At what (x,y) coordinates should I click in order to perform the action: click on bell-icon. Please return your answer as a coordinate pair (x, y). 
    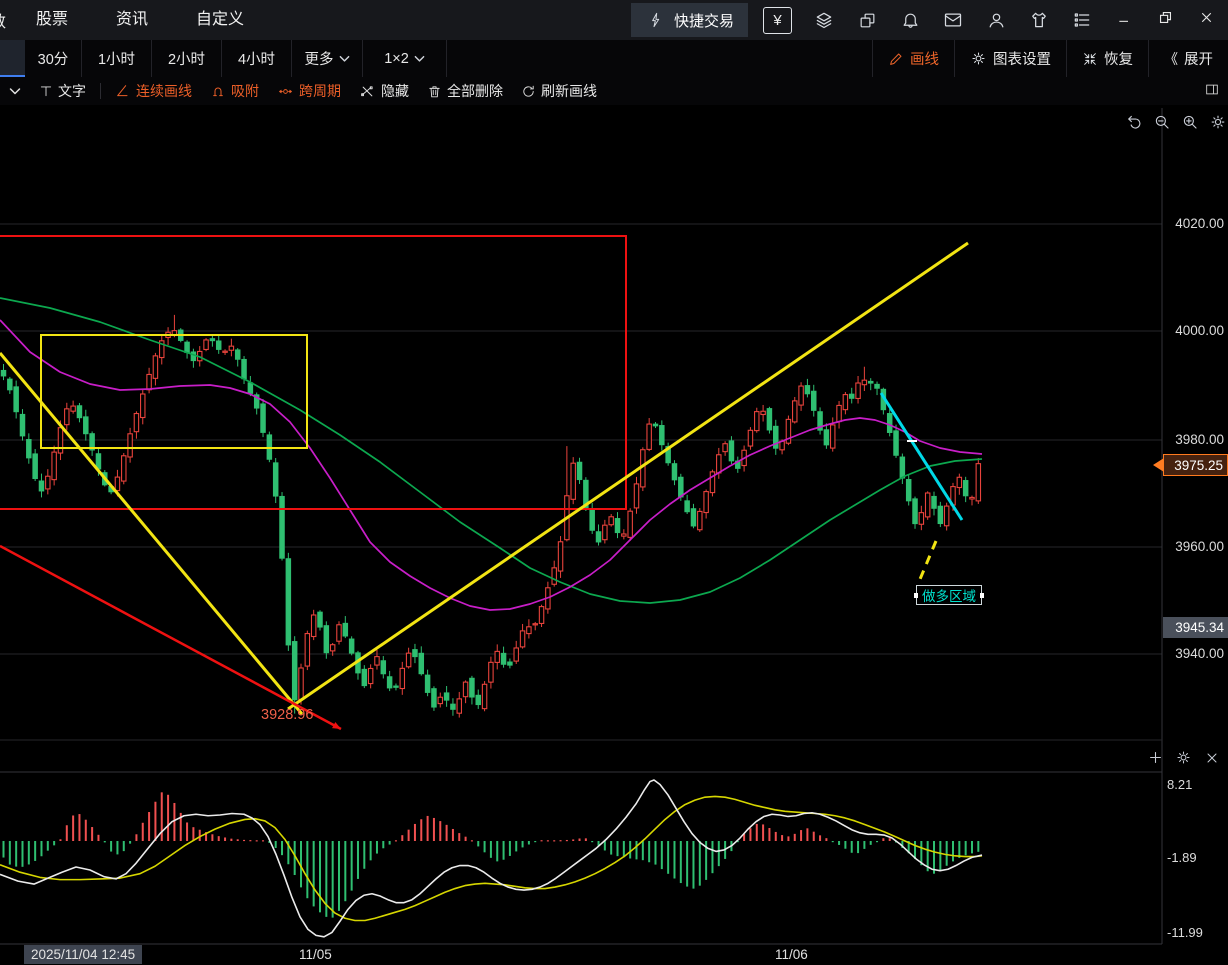
    Looking at the image, I should click on (910, 20).